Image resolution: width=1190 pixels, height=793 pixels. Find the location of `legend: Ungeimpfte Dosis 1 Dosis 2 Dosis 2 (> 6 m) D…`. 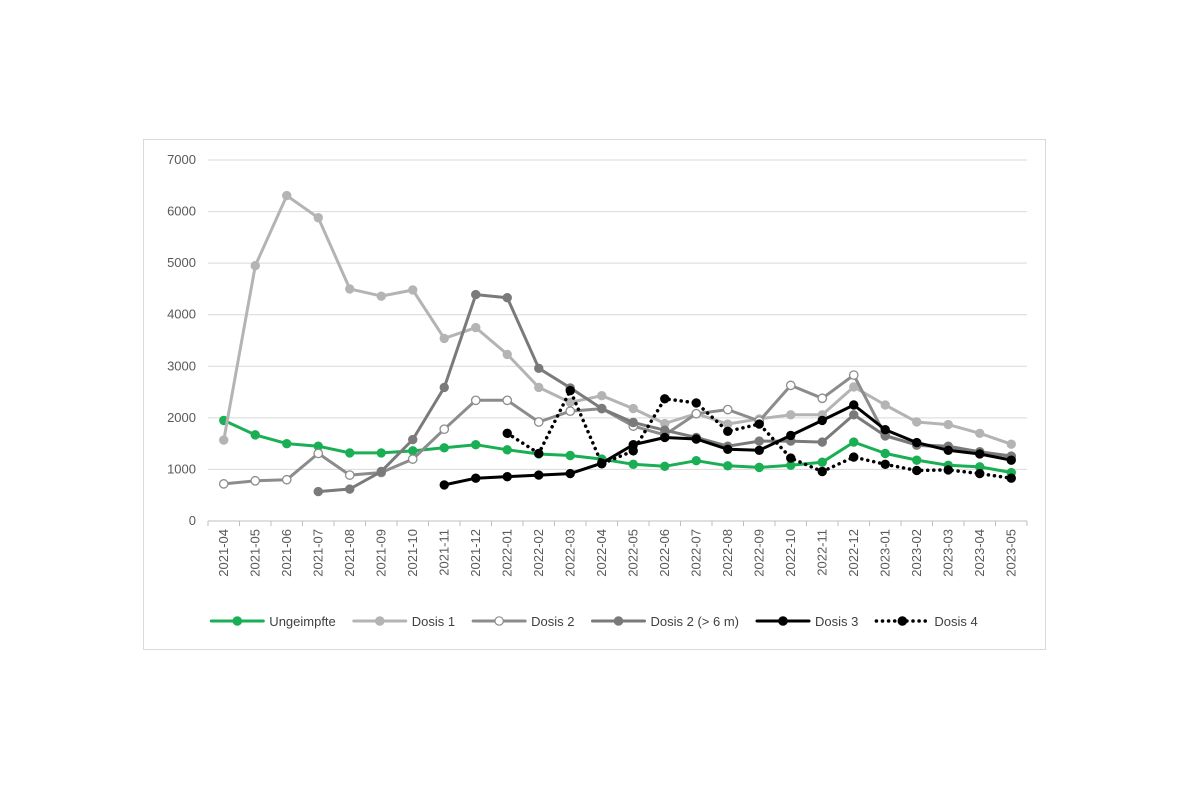

legend: Ungeimpfte Dosis 1 Dosis 2 Dosis 2 (> 6 m) D… is located at coordinates (593, 621).